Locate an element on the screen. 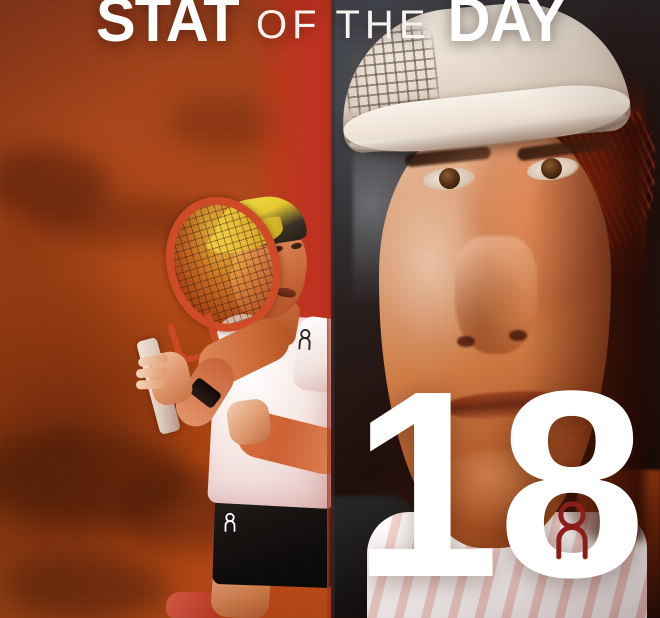  on-logo-icon-shorts is located at coordinates (230, 522).